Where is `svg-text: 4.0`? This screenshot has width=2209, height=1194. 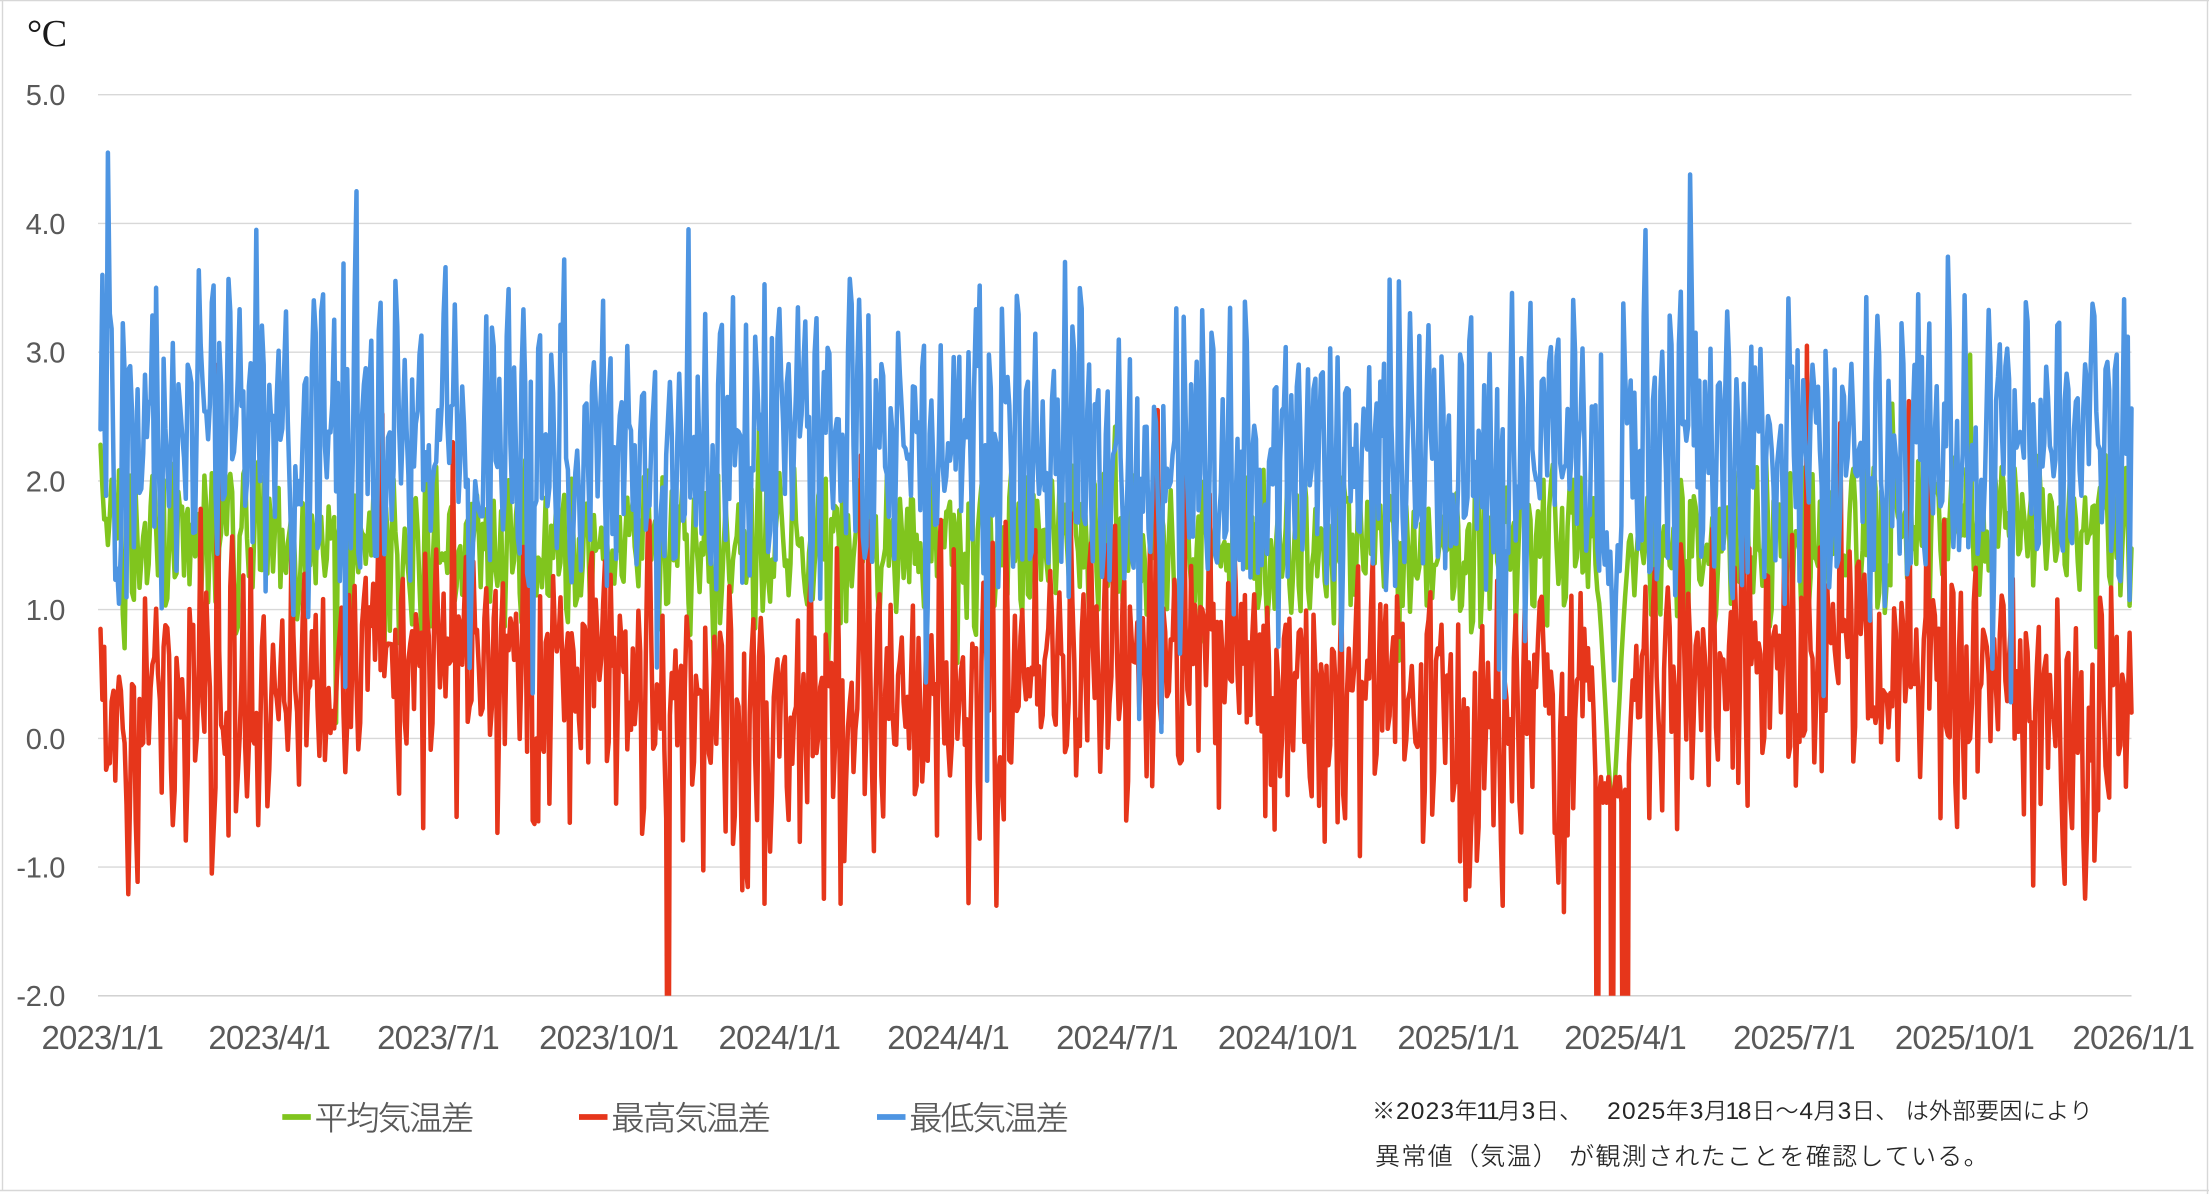
svg-text: 4.0 is located at coordinates (45, 225).